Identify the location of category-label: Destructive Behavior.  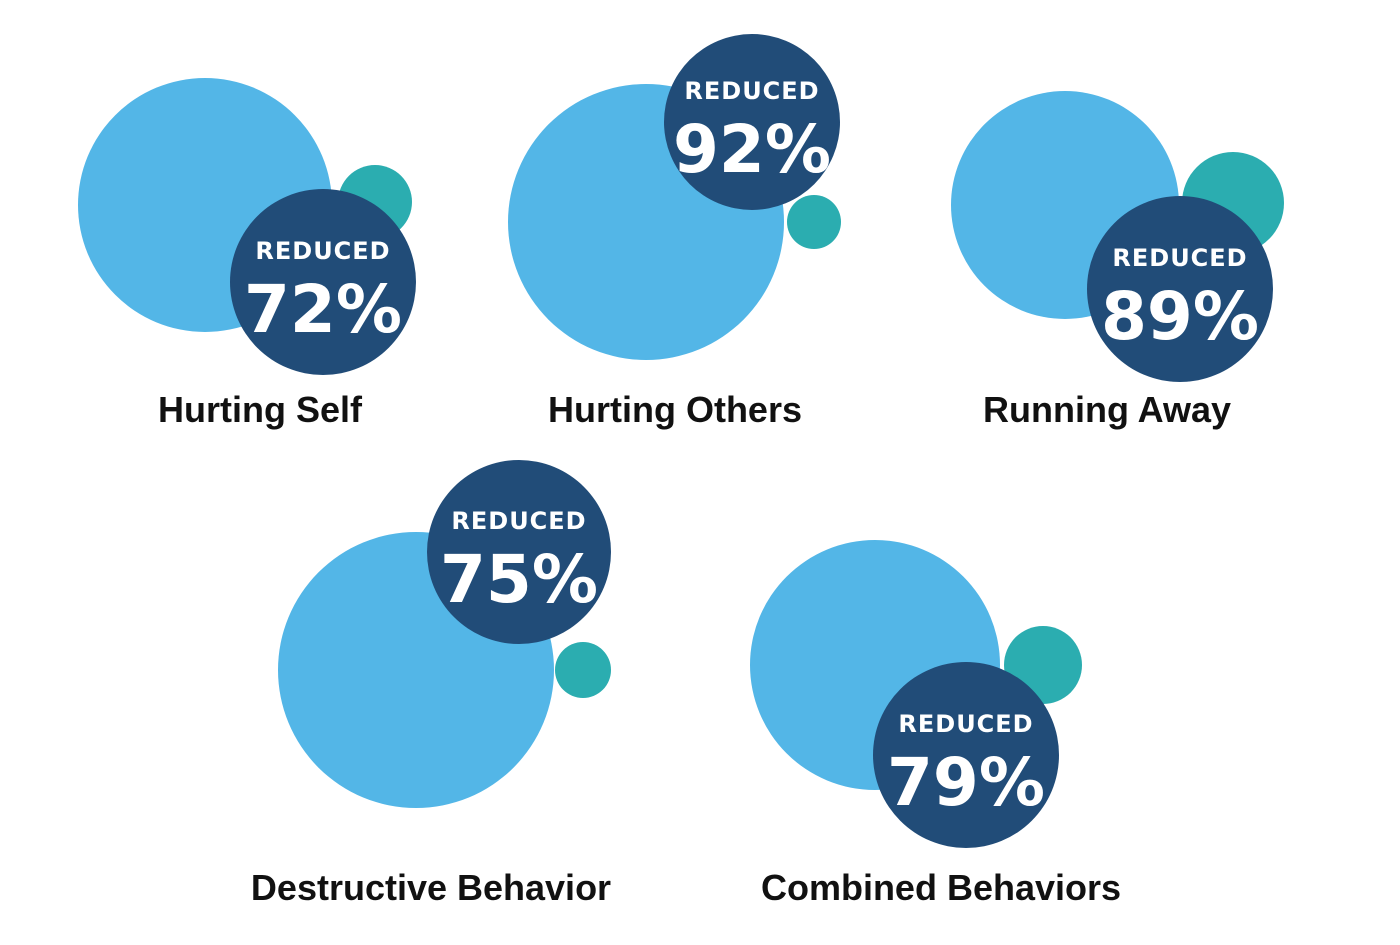
(431, 887).